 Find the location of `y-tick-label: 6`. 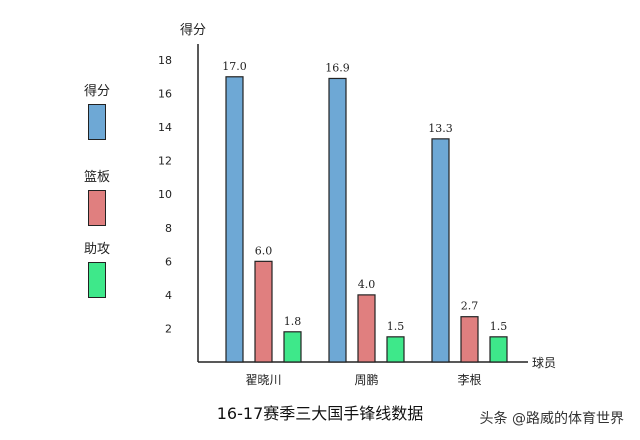

y-tick-label: 6 is located at coordinates (168, 261).